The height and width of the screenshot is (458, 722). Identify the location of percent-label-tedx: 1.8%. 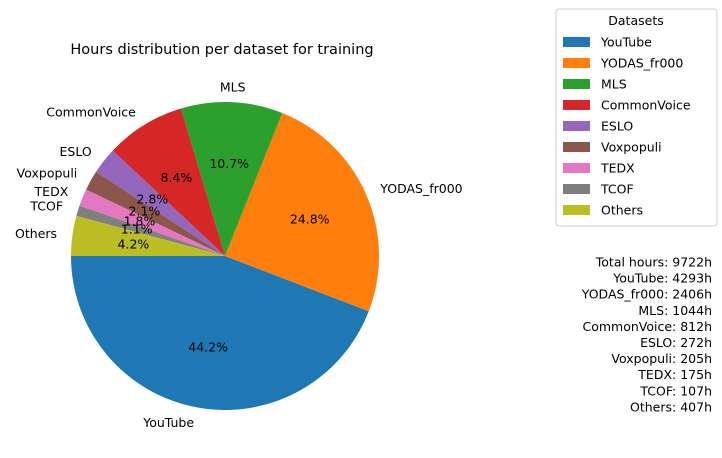
(140, 220).